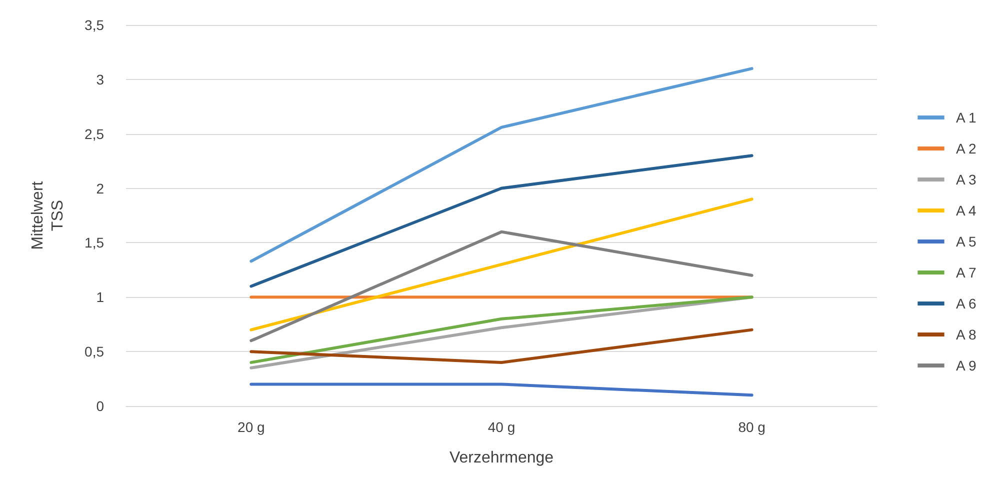  Describe the element at coordinates (100, 79) in the screenshot. I see `y-tick-label: 3` at that location.